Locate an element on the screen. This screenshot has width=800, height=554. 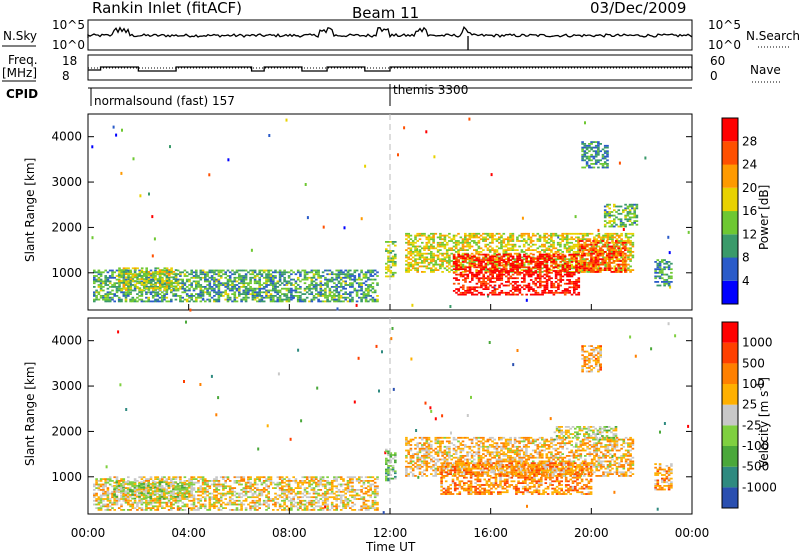
heatmap-speck is located at coordinates (488, 296).